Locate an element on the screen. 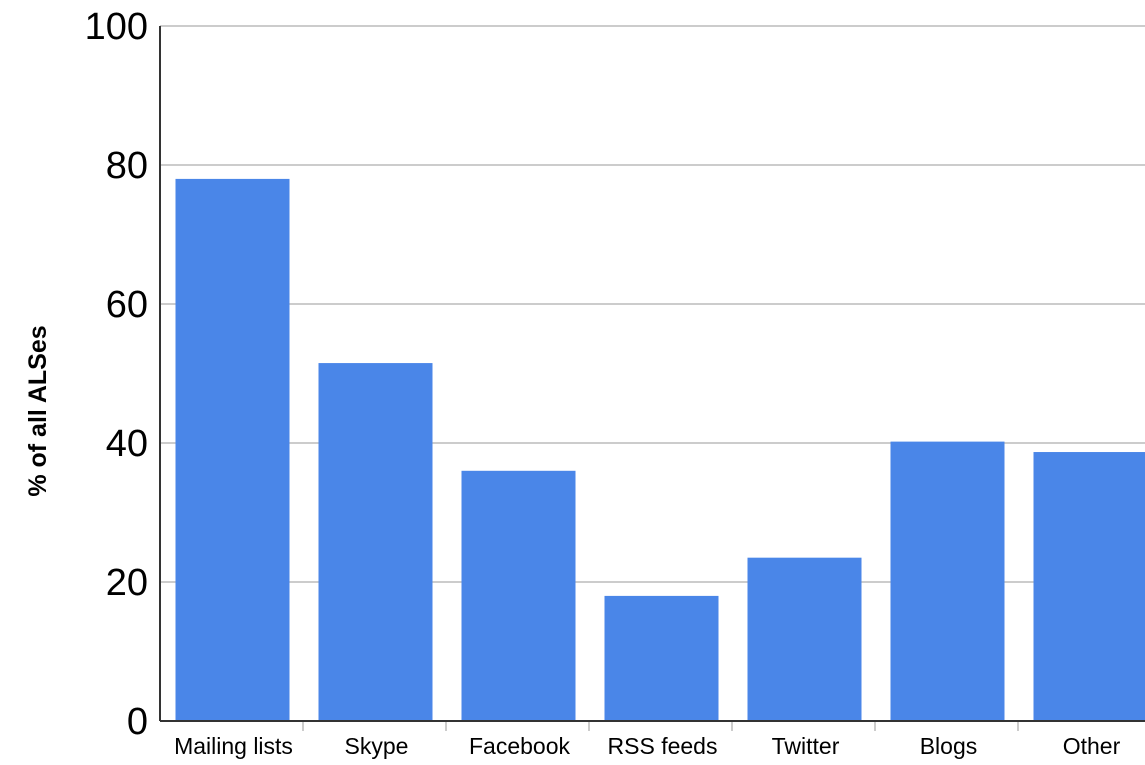 This screenshot has height=765, width=1145. x-tick-label: Blogs is located at coordinates (949, 746).